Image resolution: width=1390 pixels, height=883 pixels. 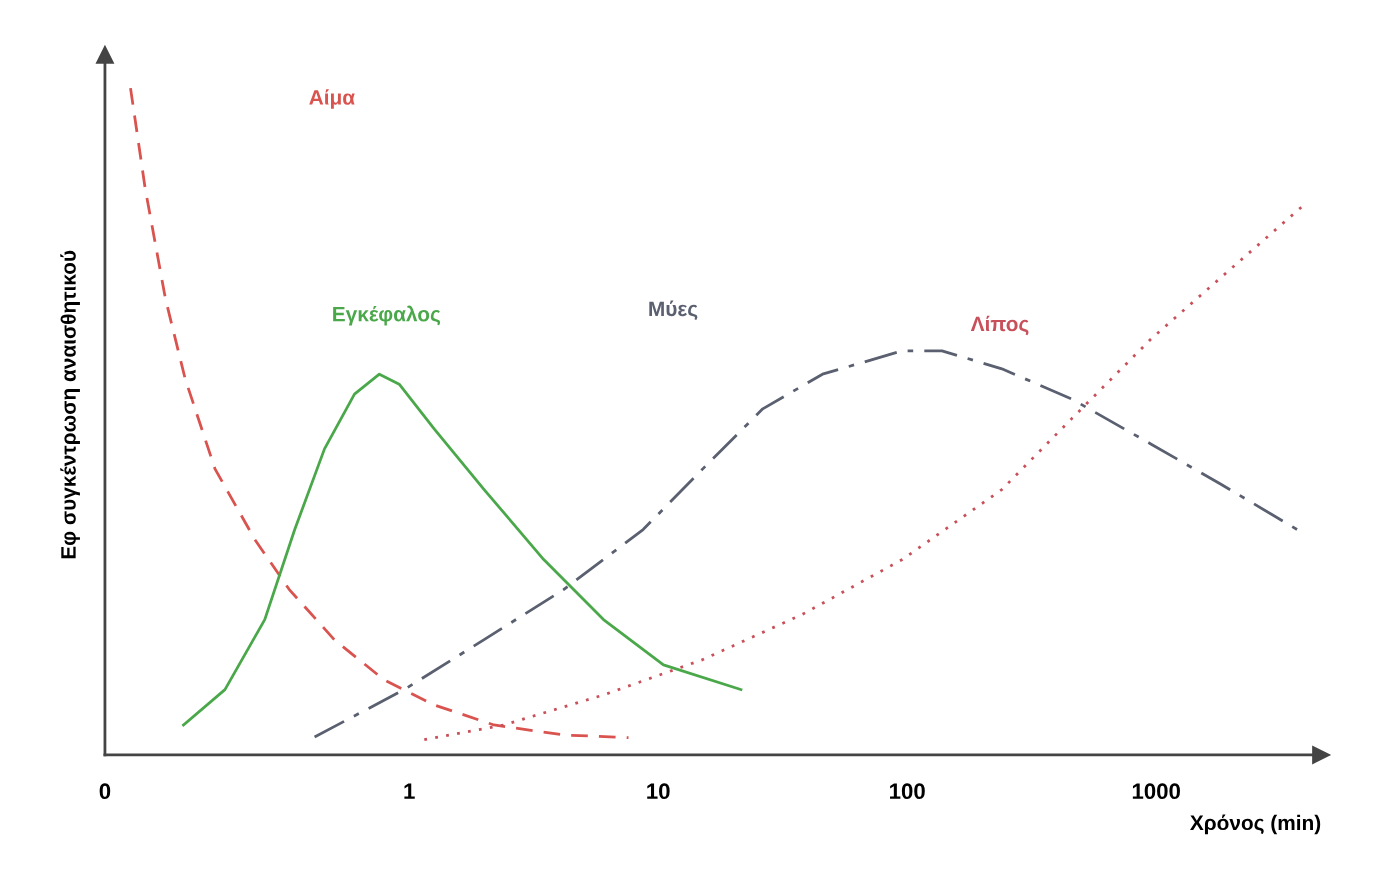 What do you see at coordinates (673, 310) in the screenshot?
I see `text: Μύες` at bounding box center [673, 310].